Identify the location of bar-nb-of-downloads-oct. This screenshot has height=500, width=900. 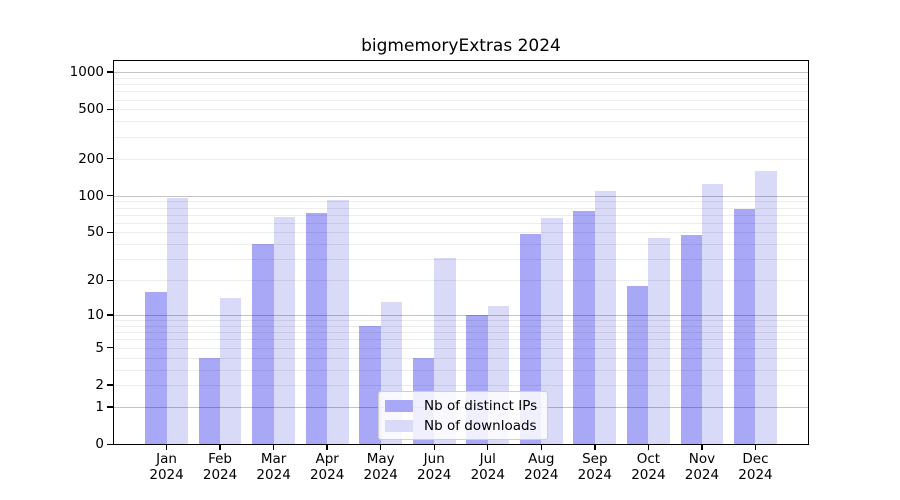
(659, 341).